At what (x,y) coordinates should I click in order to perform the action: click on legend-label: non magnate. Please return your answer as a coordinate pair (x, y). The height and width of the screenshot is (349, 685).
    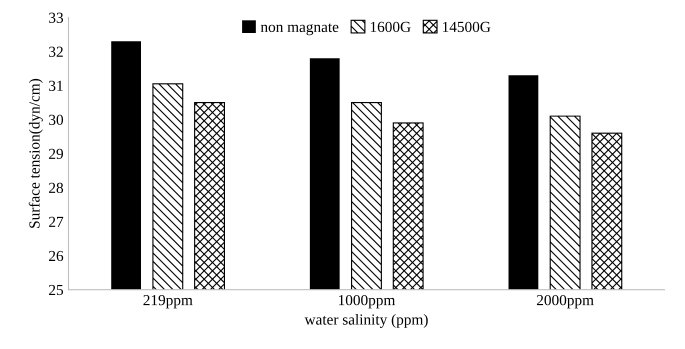
    Looking at the image, I should click on (299, 29).